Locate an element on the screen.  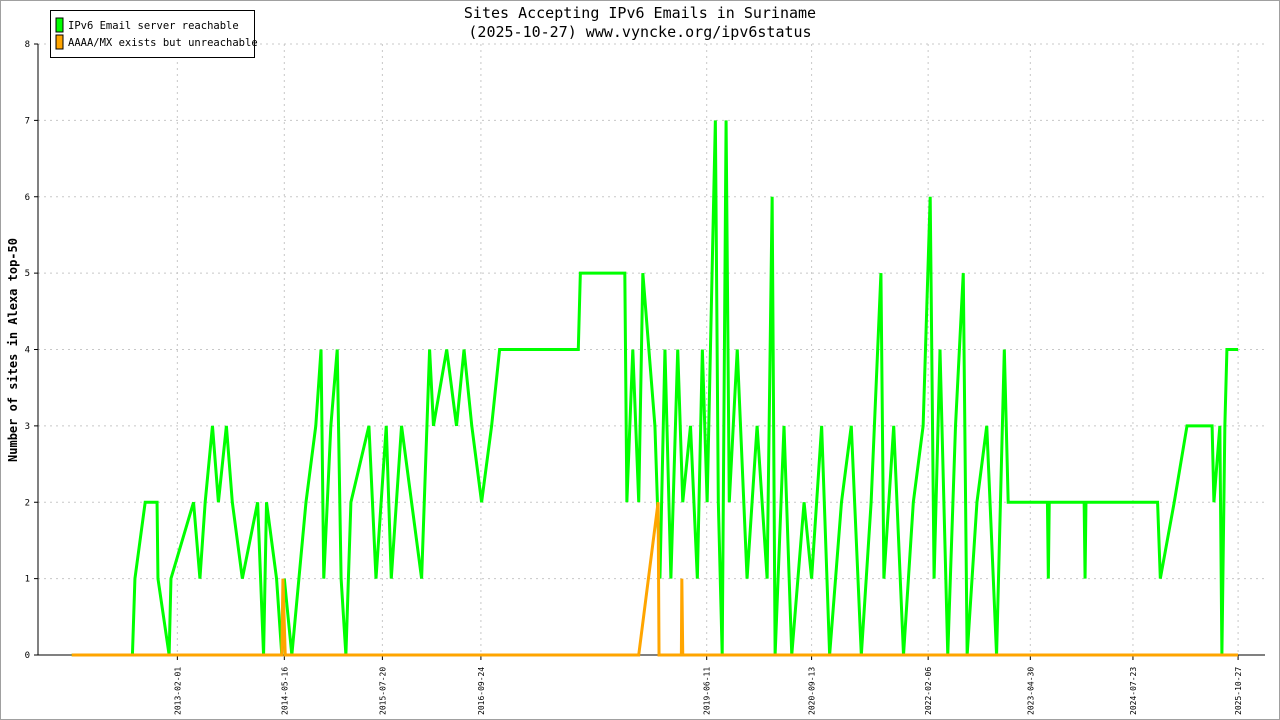
y-tick-label: 6 is located at coordinates (27, 198).